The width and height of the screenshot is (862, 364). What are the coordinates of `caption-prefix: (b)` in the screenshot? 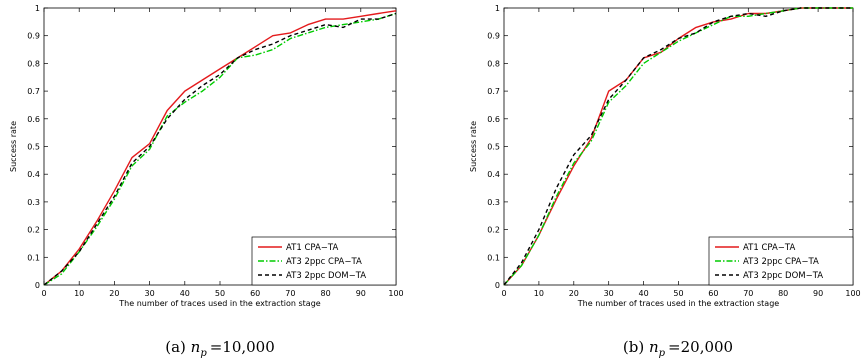 It's located at (636, 347).